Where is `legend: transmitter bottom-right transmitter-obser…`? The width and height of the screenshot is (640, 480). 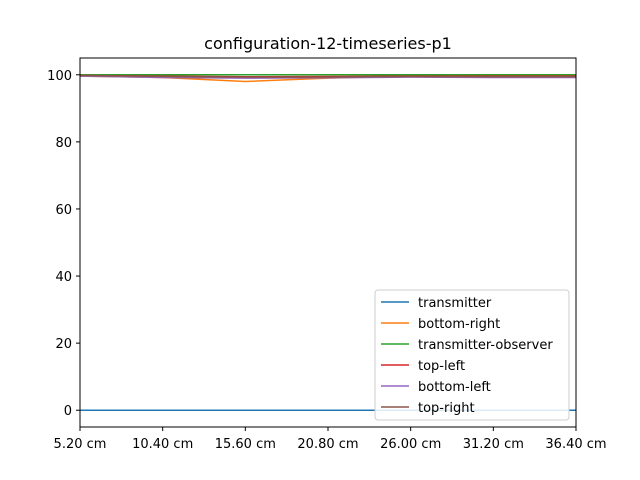
legend: transmitter bottom-right transmitter-obser… is located at coordinates (472, 355).